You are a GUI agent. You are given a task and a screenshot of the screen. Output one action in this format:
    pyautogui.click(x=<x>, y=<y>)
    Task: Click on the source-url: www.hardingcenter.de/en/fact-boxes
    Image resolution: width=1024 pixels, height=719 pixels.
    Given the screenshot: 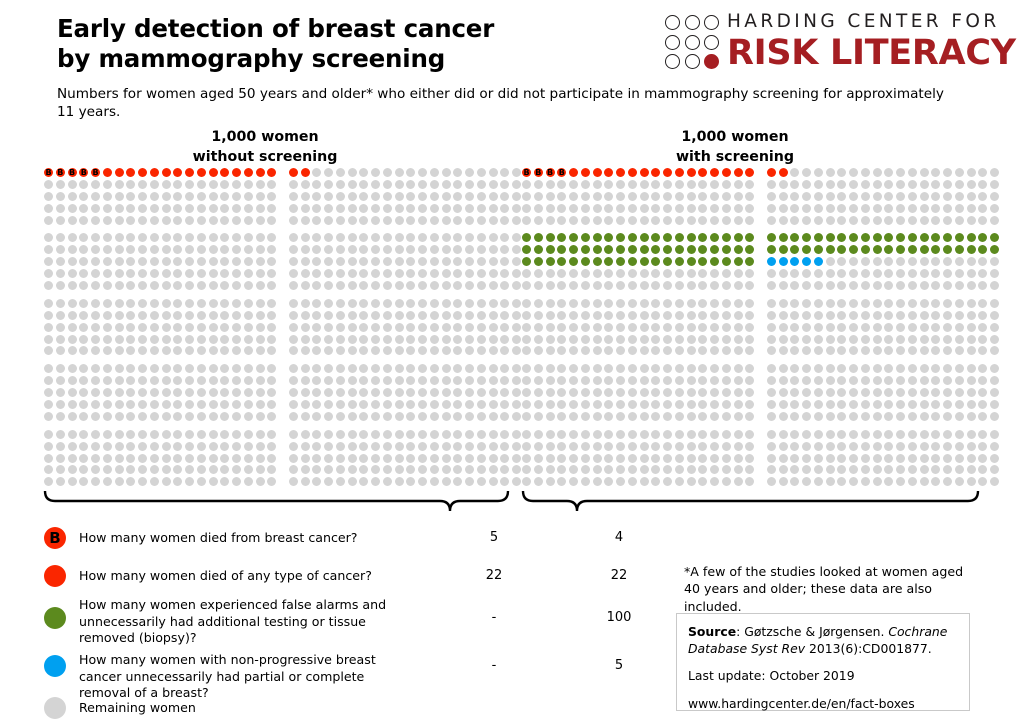 What is the action you would take?
    pyautogui.click(x=801, y=704)
    